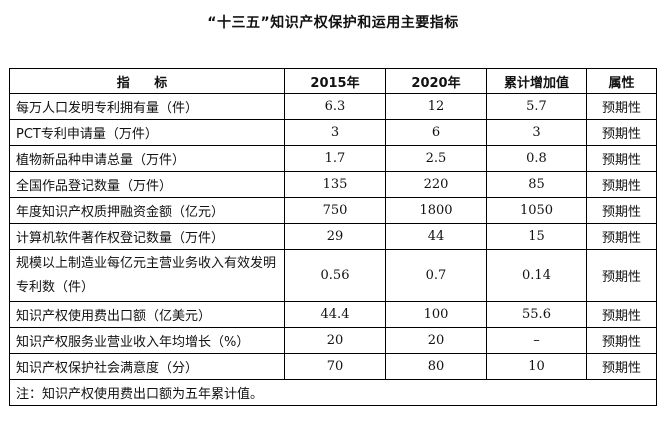  I want to click on header-indicator: 指 标, so click(147, 81).